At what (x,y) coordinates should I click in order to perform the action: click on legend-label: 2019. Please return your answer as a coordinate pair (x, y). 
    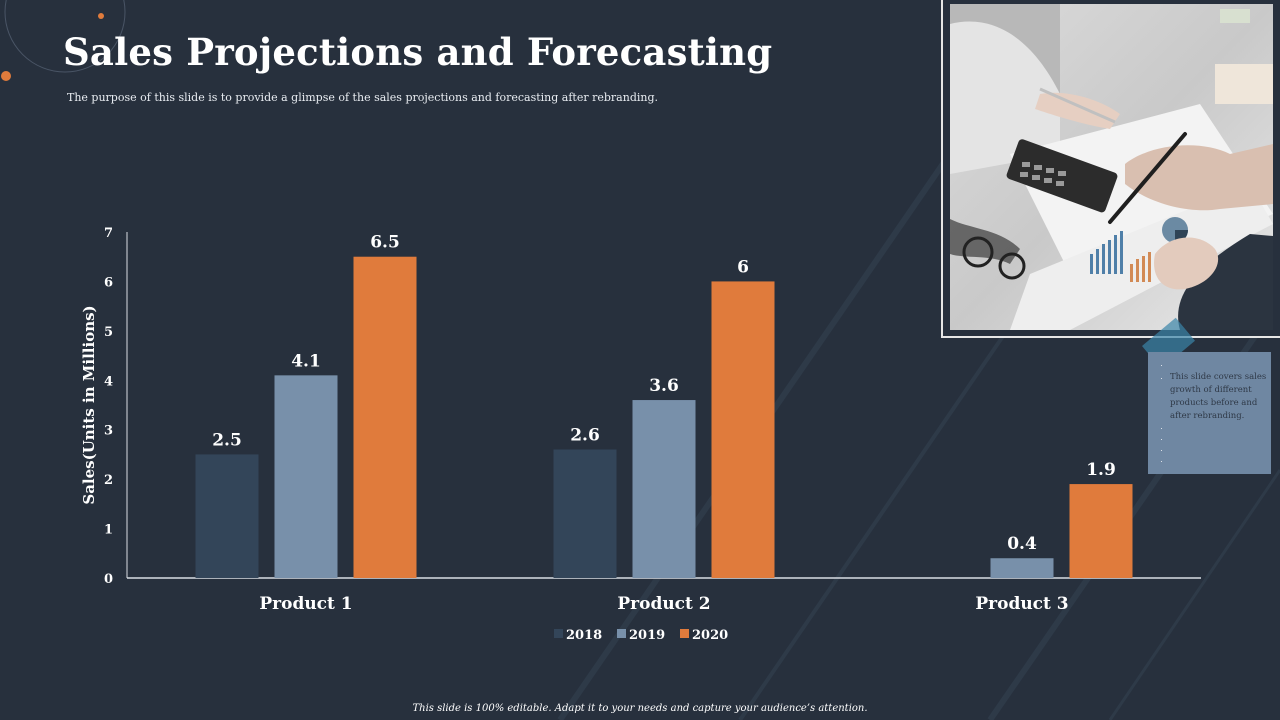
    Looking at the image, I should click on (647, 635).